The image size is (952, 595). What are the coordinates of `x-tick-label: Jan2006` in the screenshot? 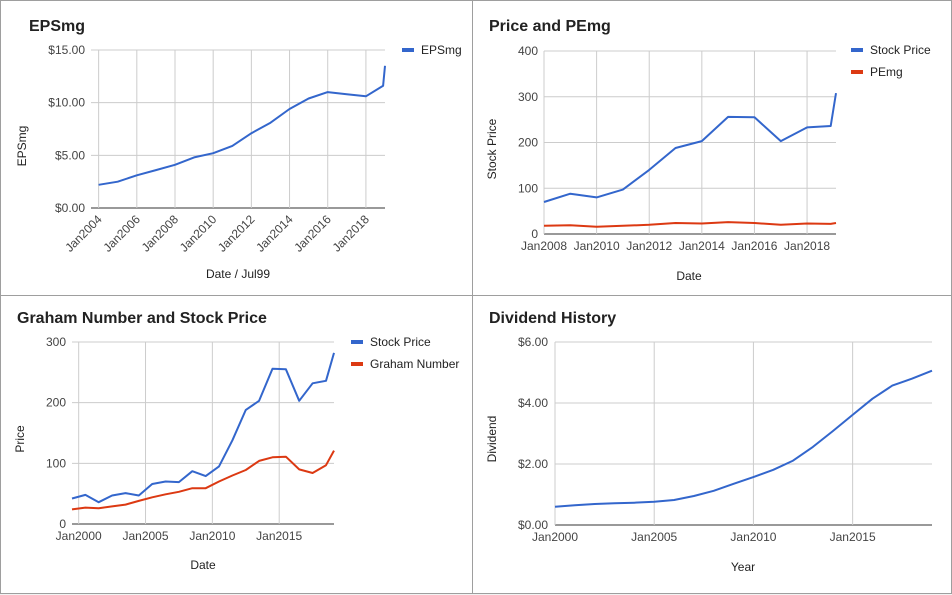 It's located at (121, 233).